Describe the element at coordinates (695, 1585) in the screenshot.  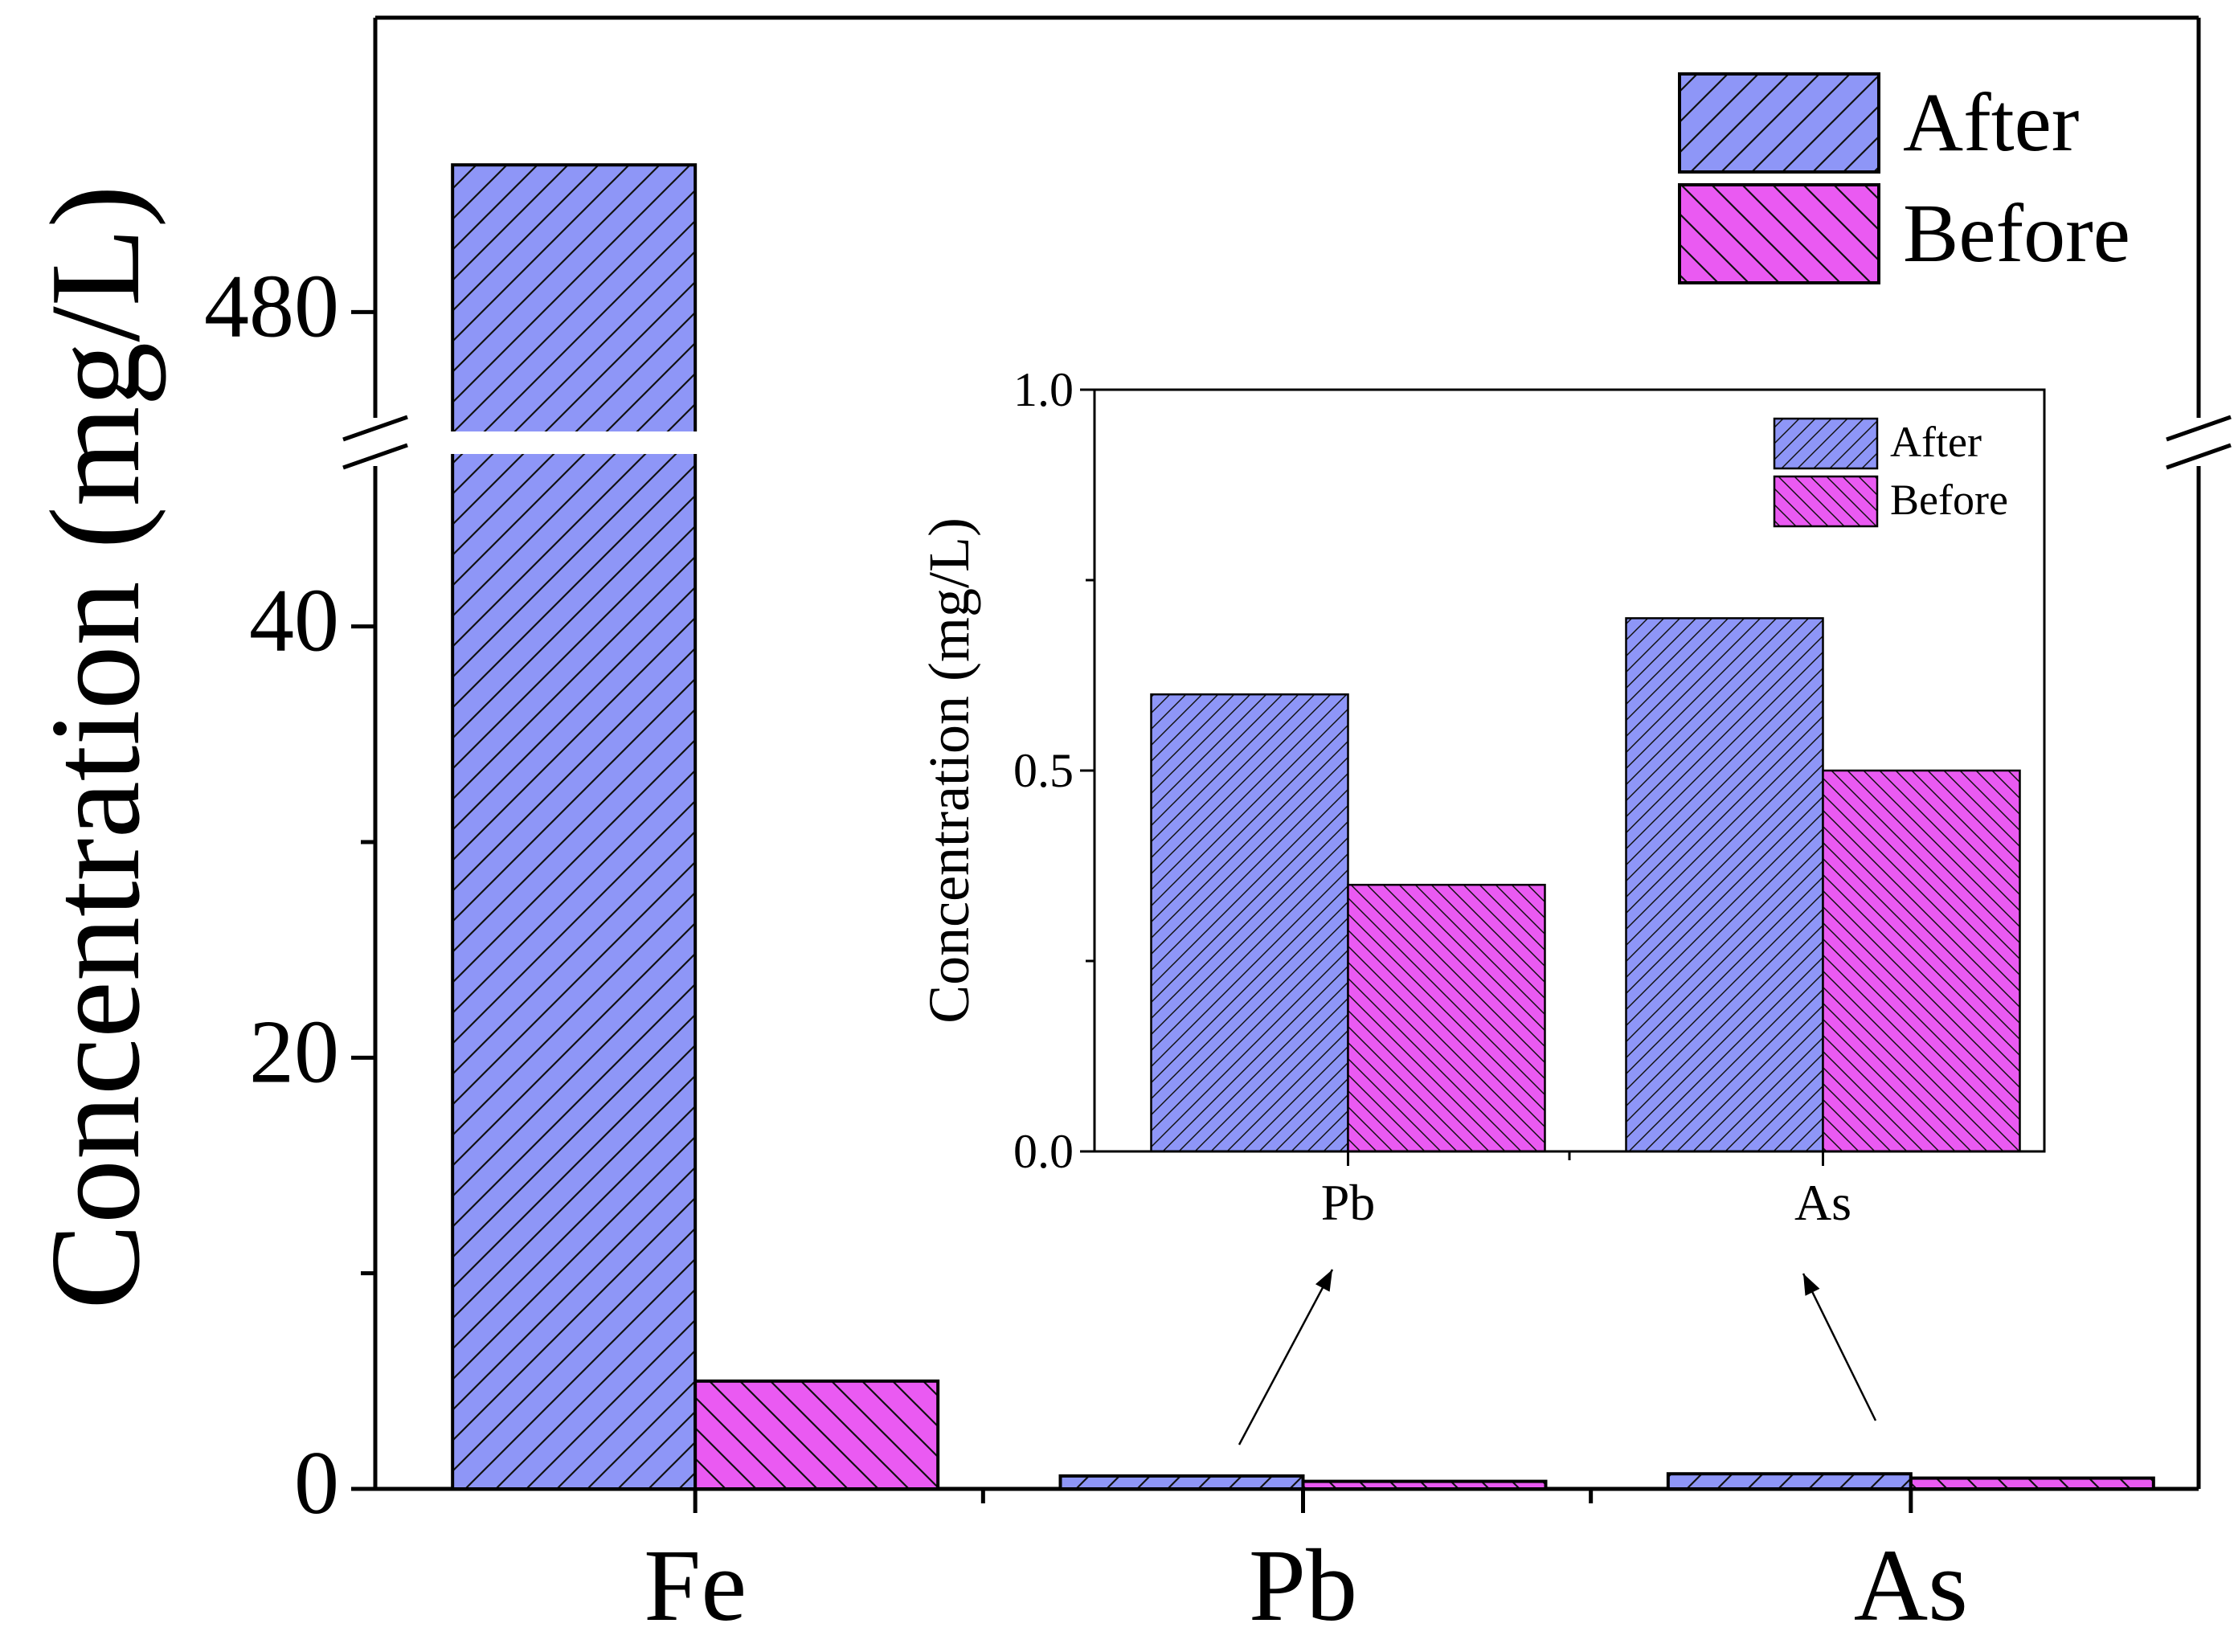
I see `x-tick-label-fe: Fe` at that location.